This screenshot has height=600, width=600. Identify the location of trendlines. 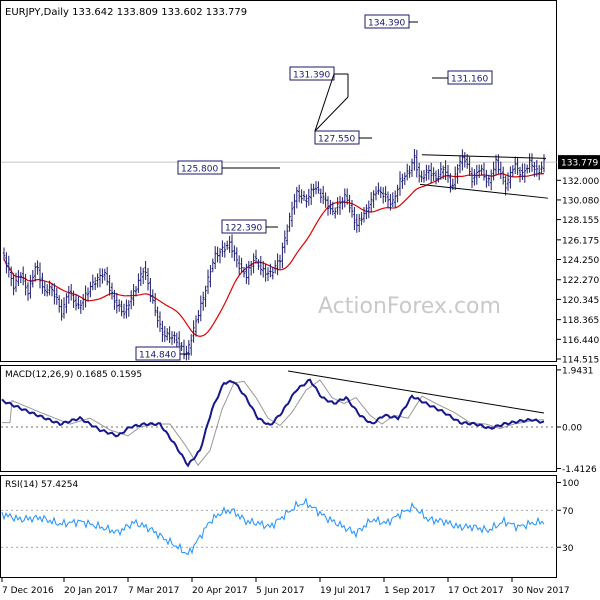
(484, 176).